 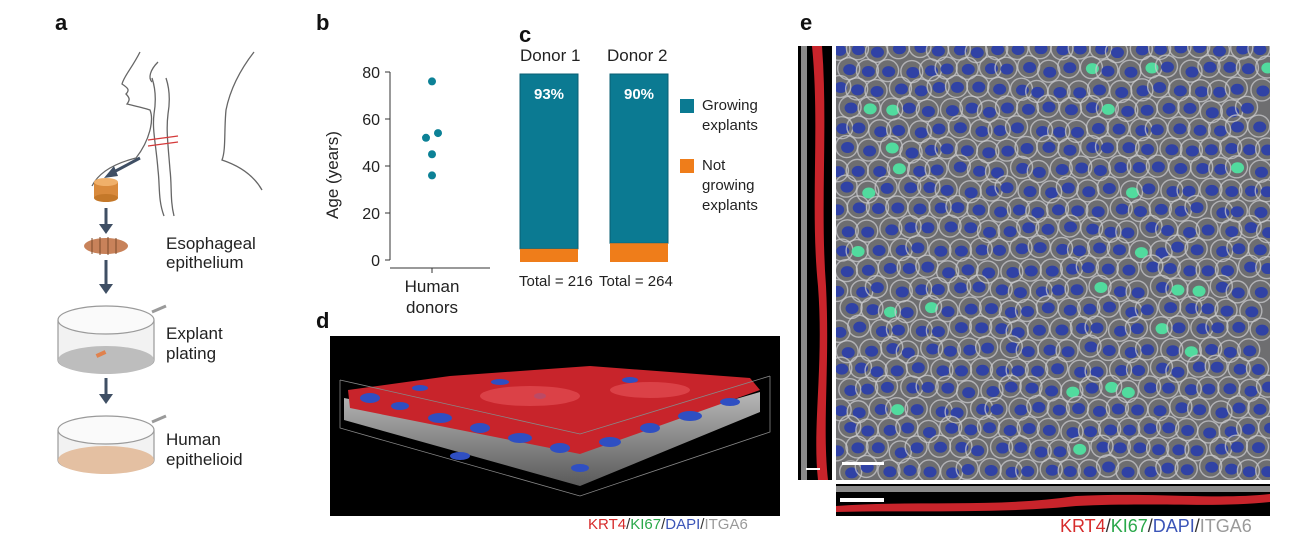 What do you see at coordinates (683, 524) in the screenshot?
I see `stain-label-dapi: DAPI` at bounding box center [683, 524].